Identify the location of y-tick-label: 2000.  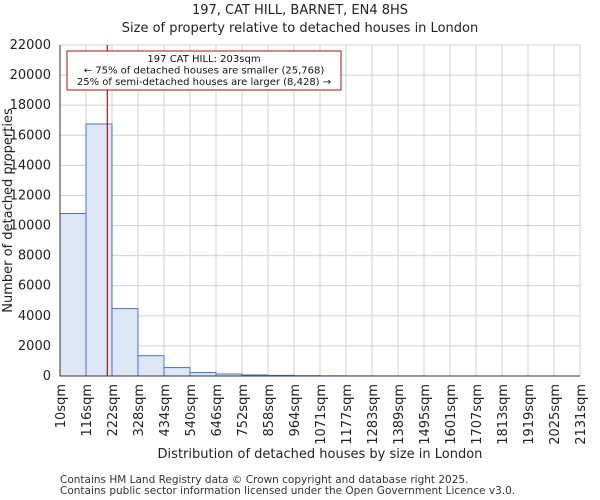
(34, 346).